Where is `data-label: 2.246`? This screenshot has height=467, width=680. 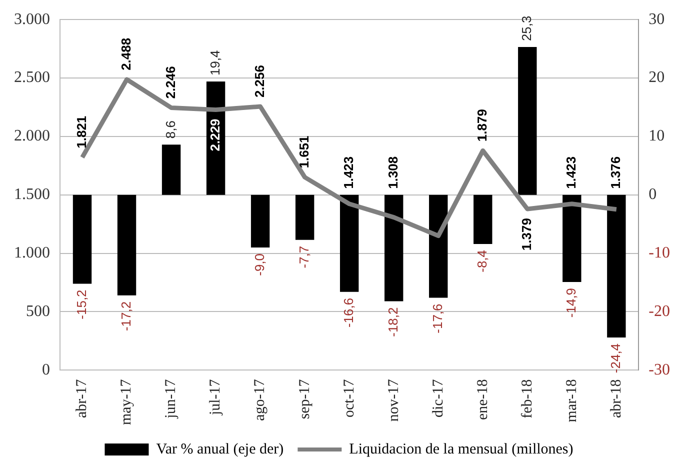 data-label: 2.246 is located at coordinates (170, 82).